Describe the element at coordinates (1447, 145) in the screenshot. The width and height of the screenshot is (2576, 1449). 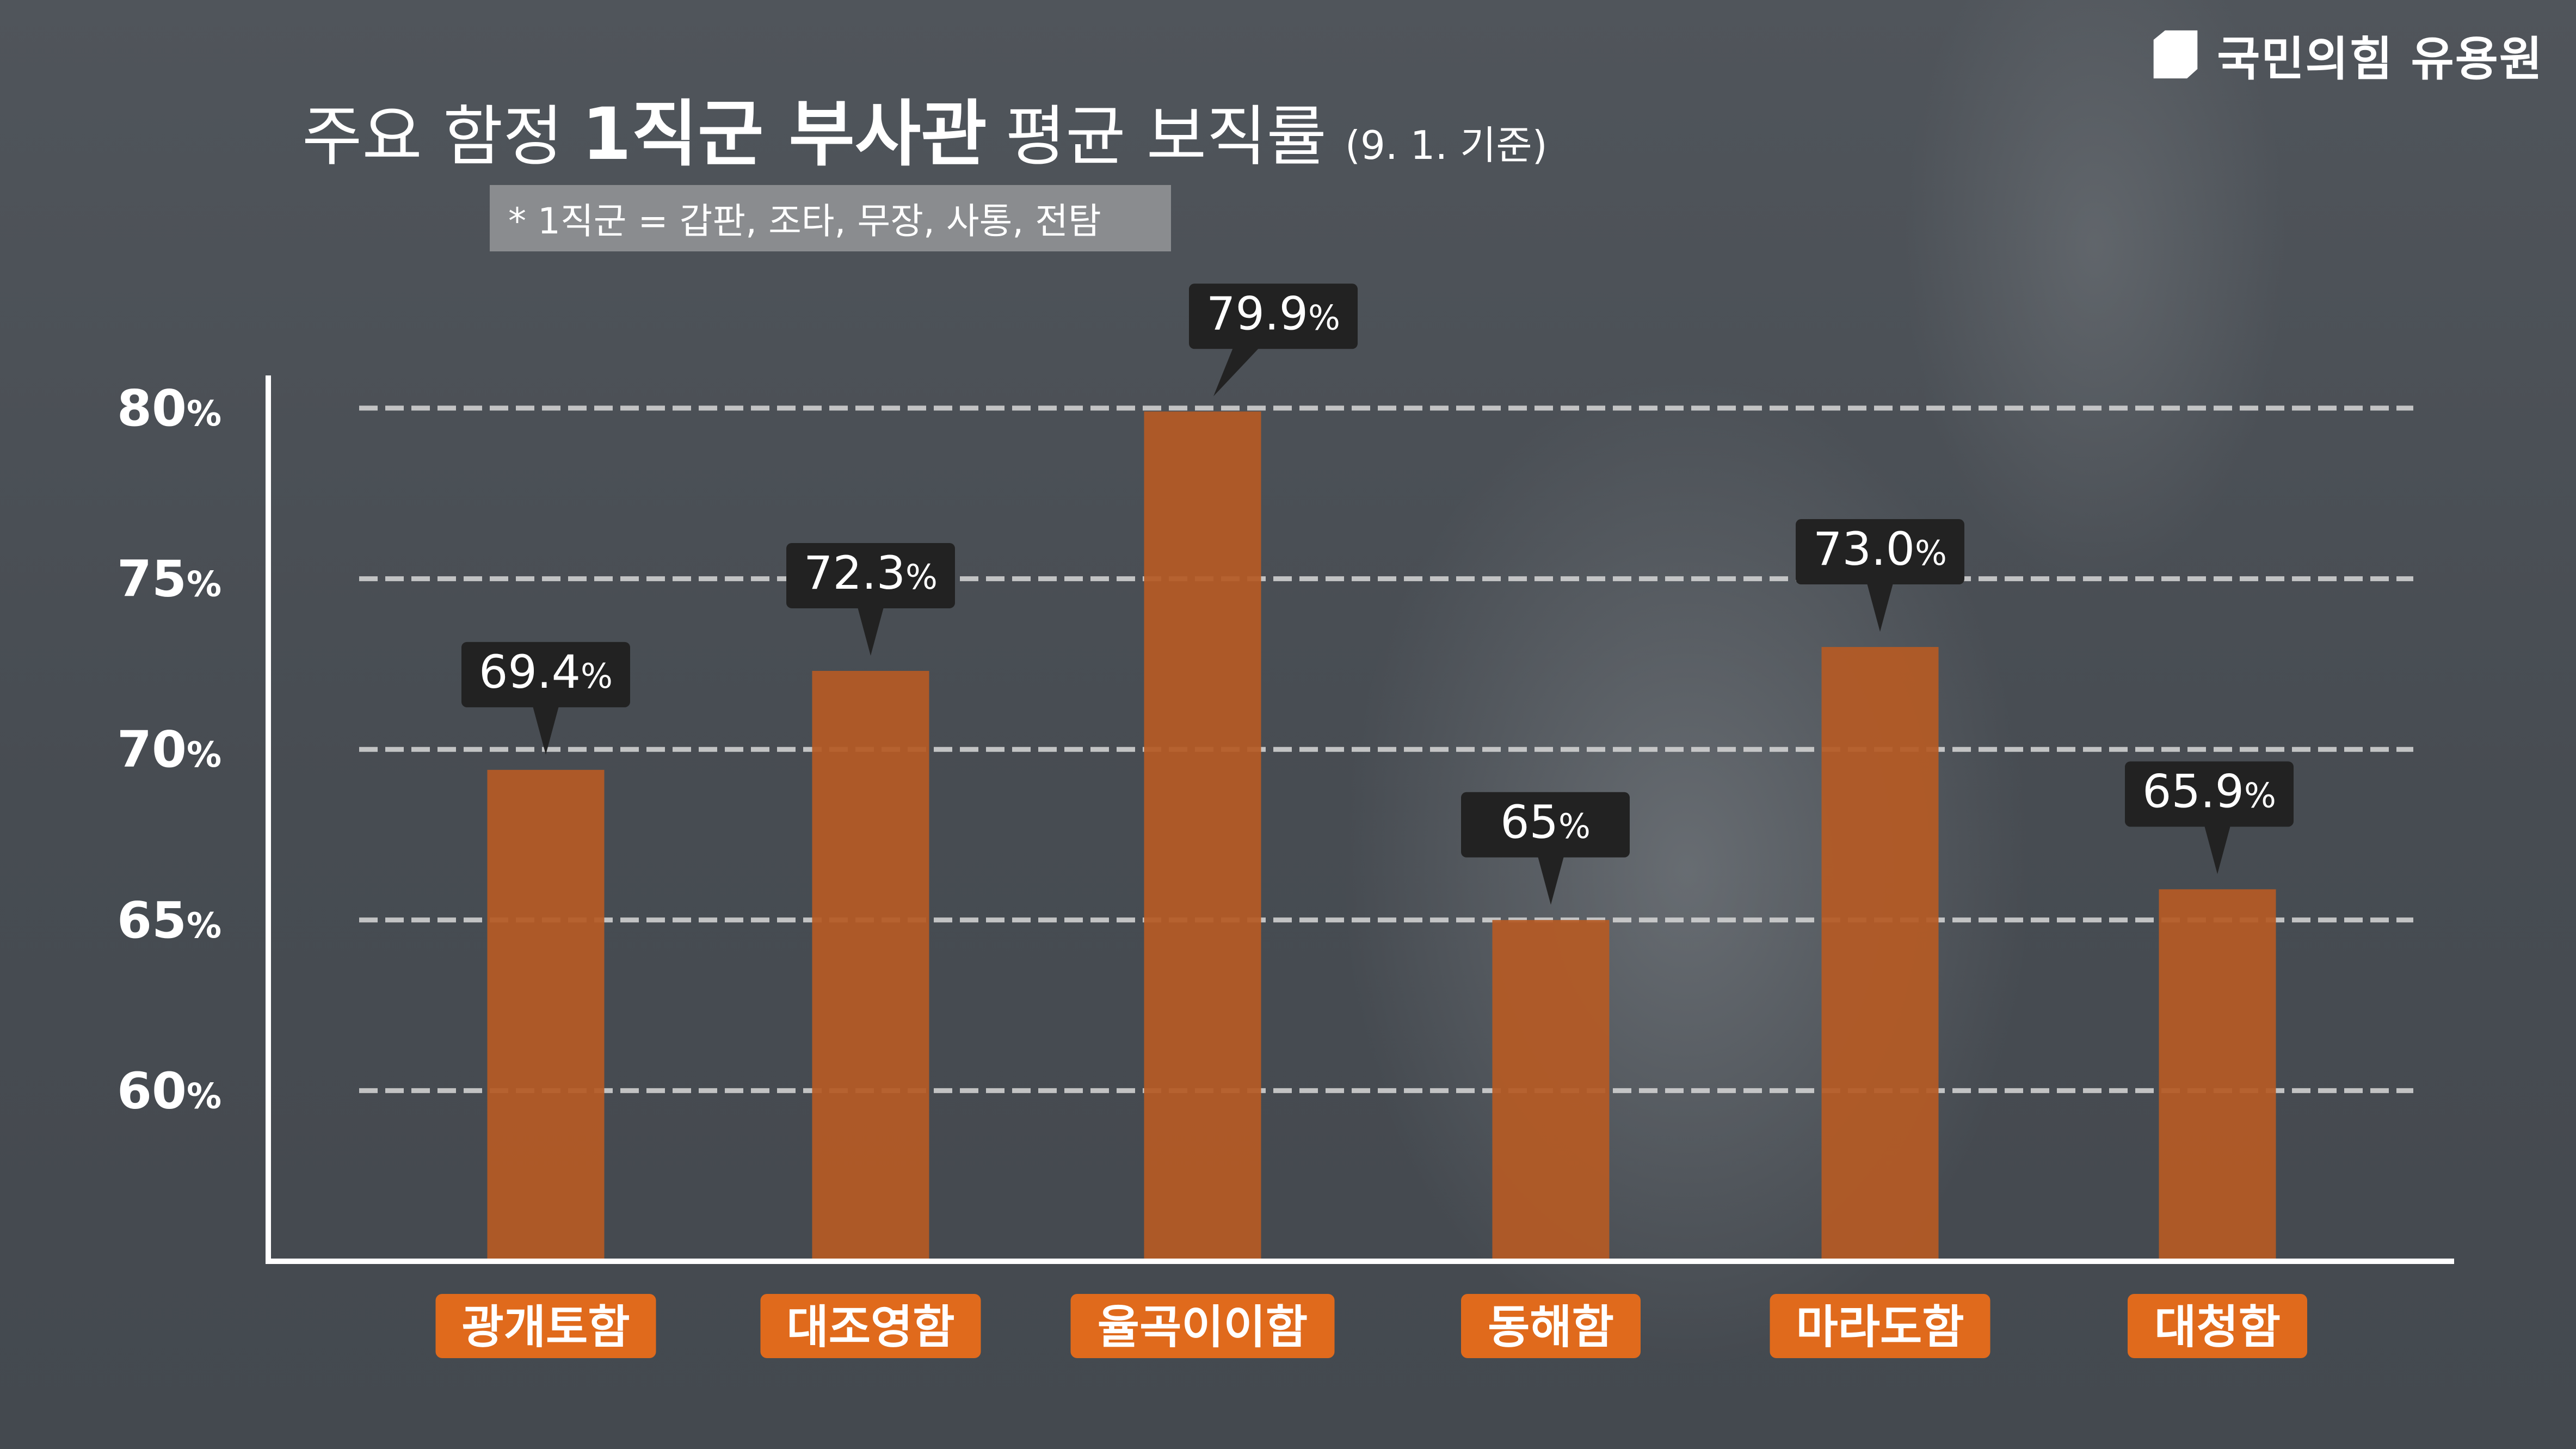
I see `title-basis: (9. 1. 기준)` at that location.